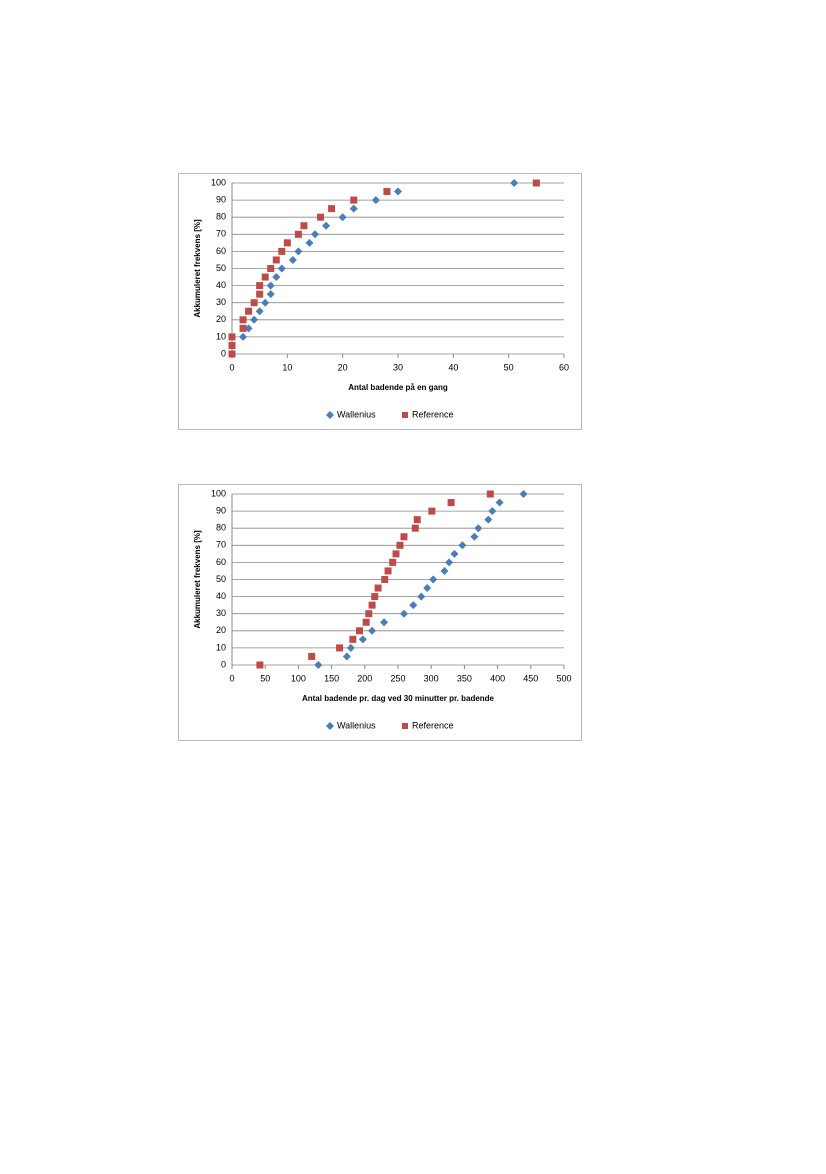 The width and height of the screenshot is (826, 1174). I want to click on x-tick-label: 100, so click(298, 678).